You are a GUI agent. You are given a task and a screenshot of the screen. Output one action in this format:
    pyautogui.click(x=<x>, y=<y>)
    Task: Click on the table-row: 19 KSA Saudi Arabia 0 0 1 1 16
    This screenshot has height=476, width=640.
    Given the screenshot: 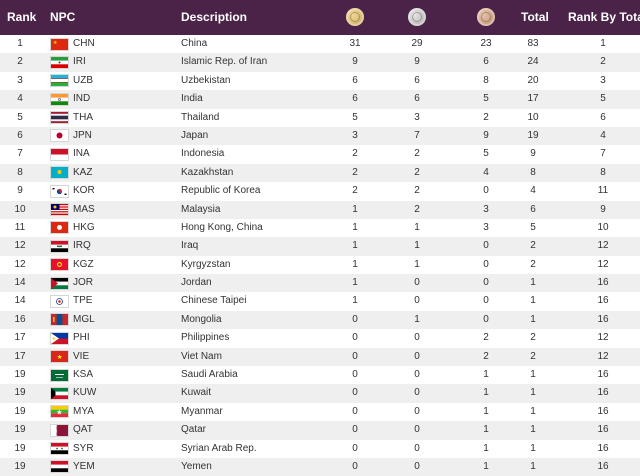 What is the action you would take?
    pyautogui.click(x=320, y=375)
    